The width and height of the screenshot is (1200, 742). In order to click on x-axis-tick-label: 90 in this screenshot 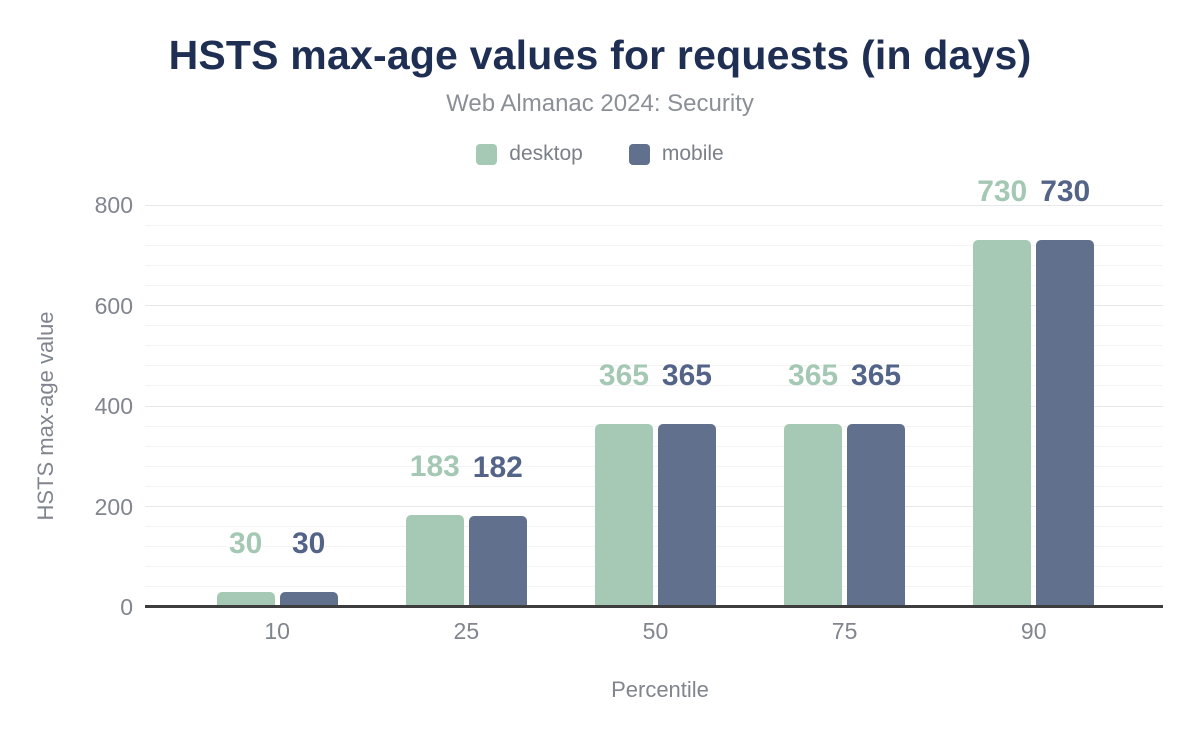, I will do `click(1033, 631)`.